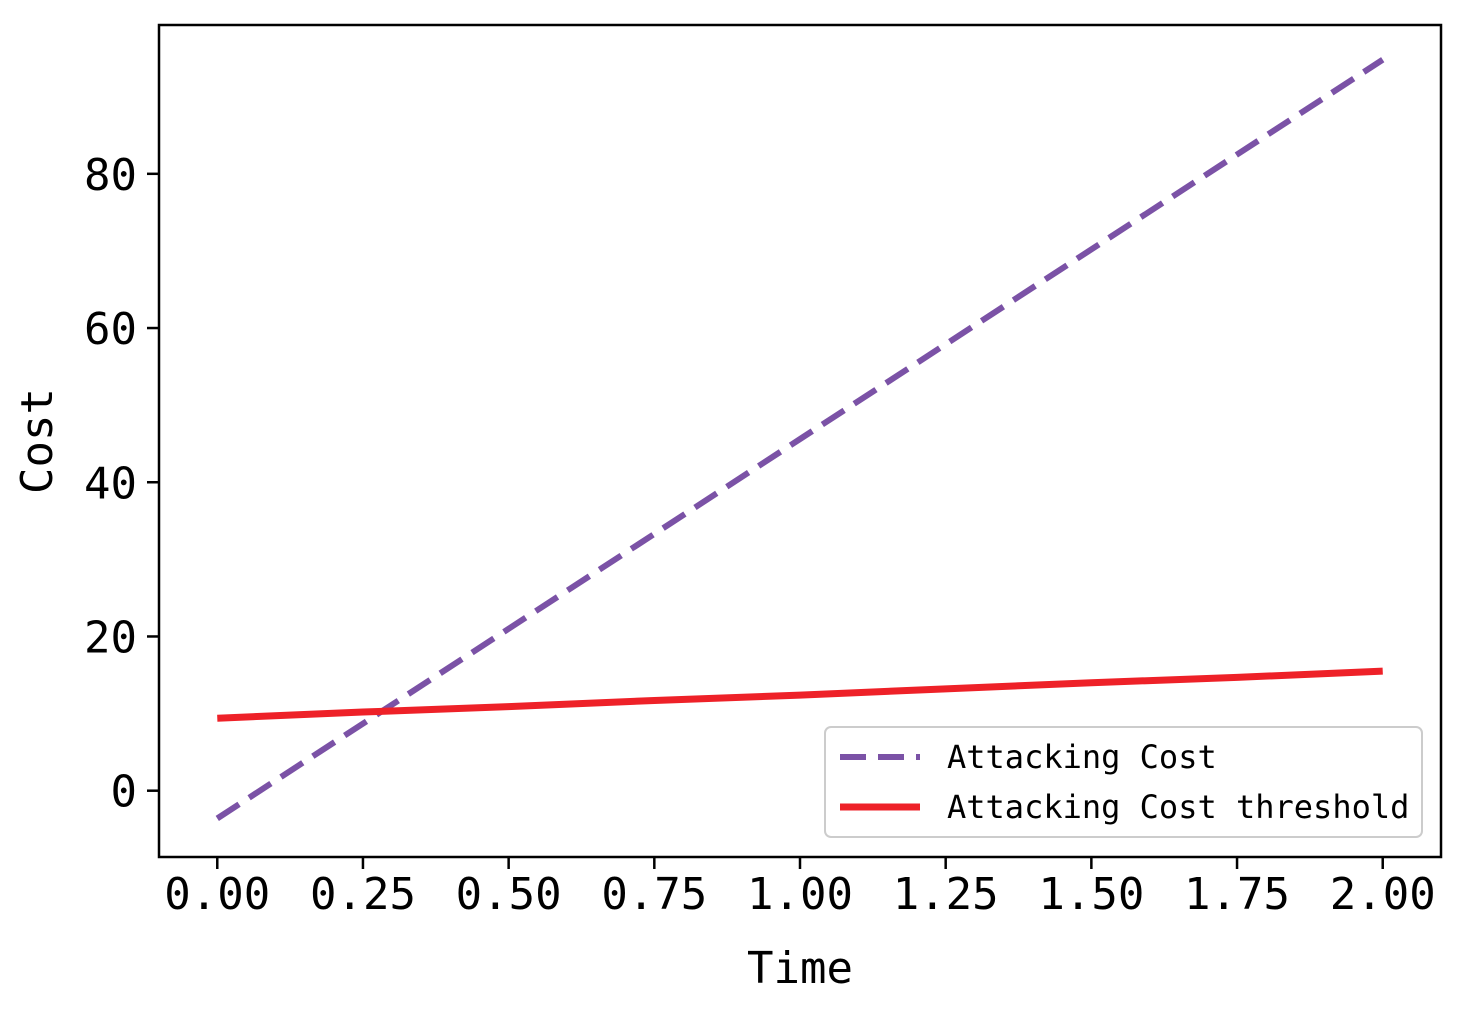 The height and width of the screenshot is (1010, 1469). What do you see at coordinates (363, 894) in the screenshot?
I see `x-tick-label: 0.25` at bounding box center [363, 894].